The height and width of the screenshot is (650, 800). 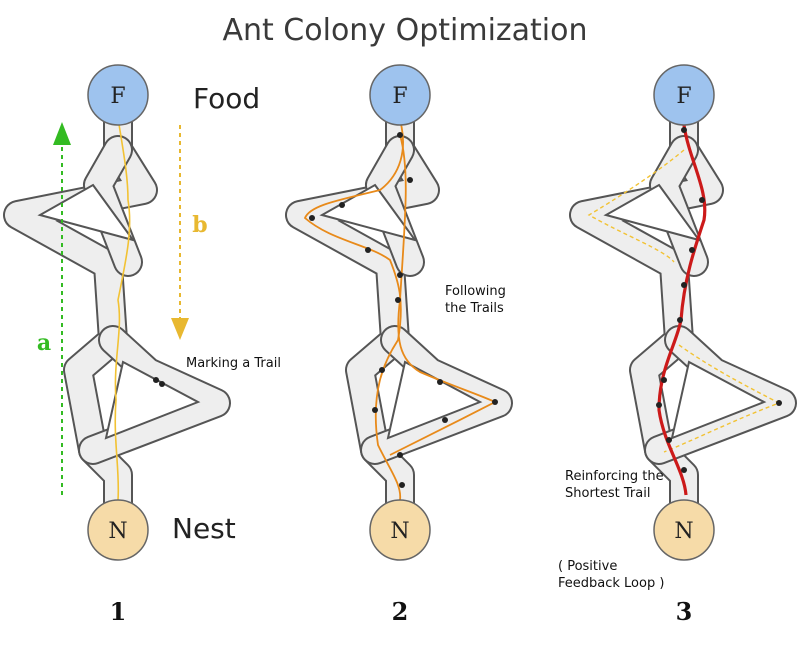 I want to click on feedback-label-line2: Feedback Loop ), so click(x=611, y=583).